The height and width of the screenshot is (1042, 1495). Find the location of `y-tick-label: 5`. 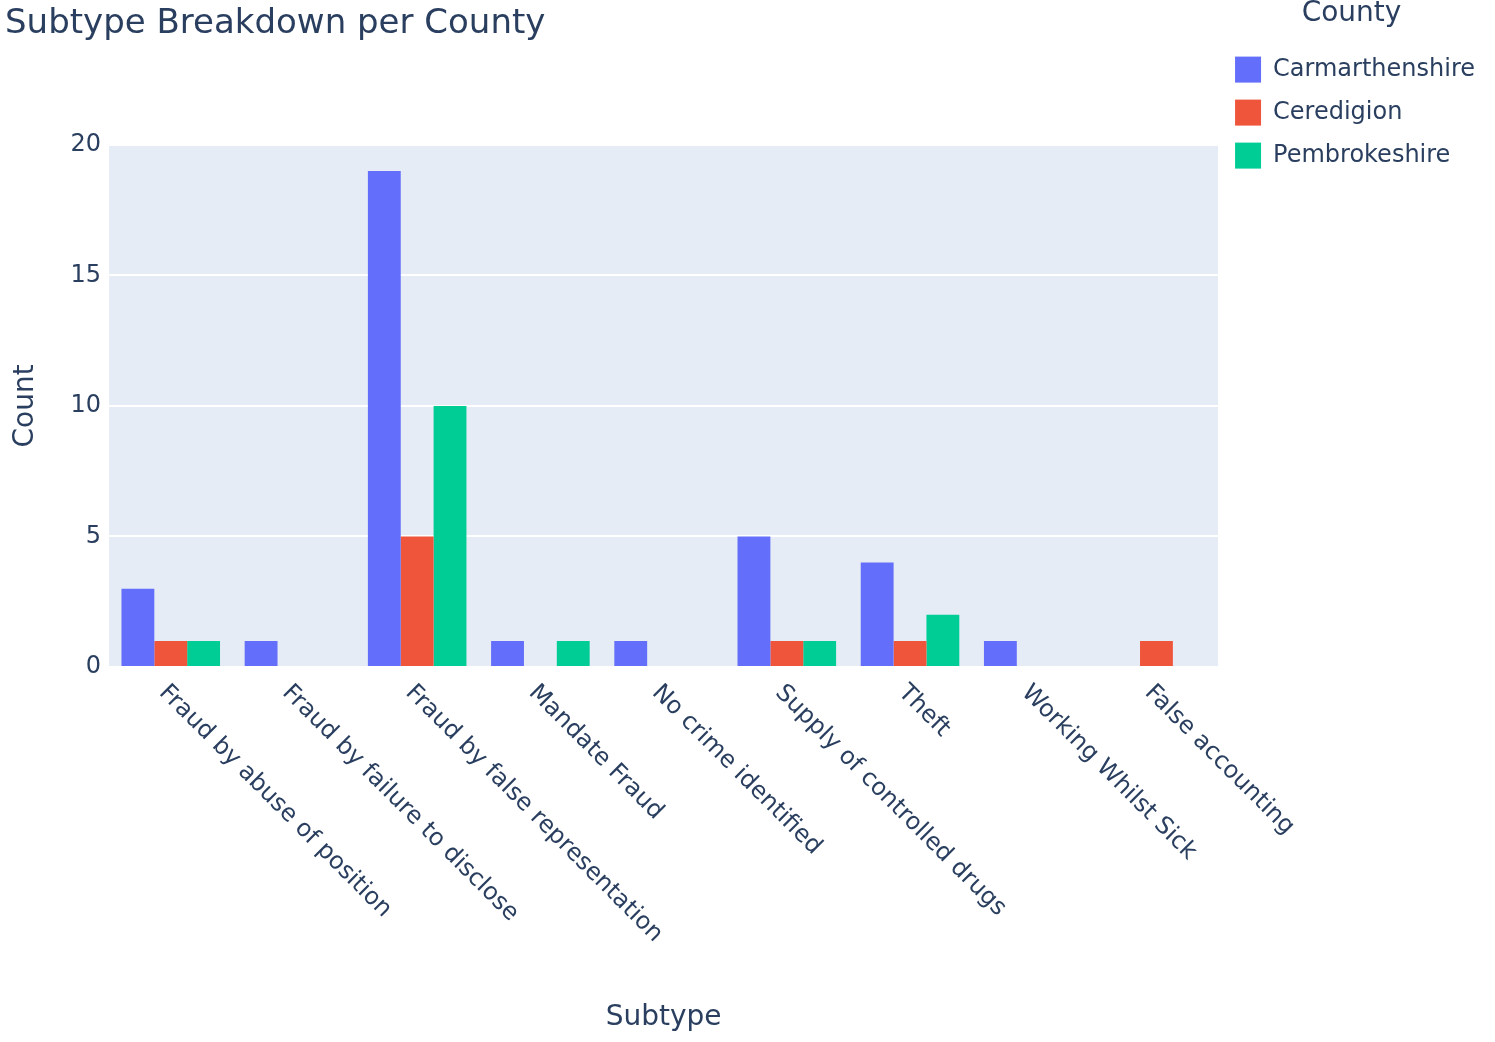

y-tick-label: 5 is located at coordinates (93, 534).